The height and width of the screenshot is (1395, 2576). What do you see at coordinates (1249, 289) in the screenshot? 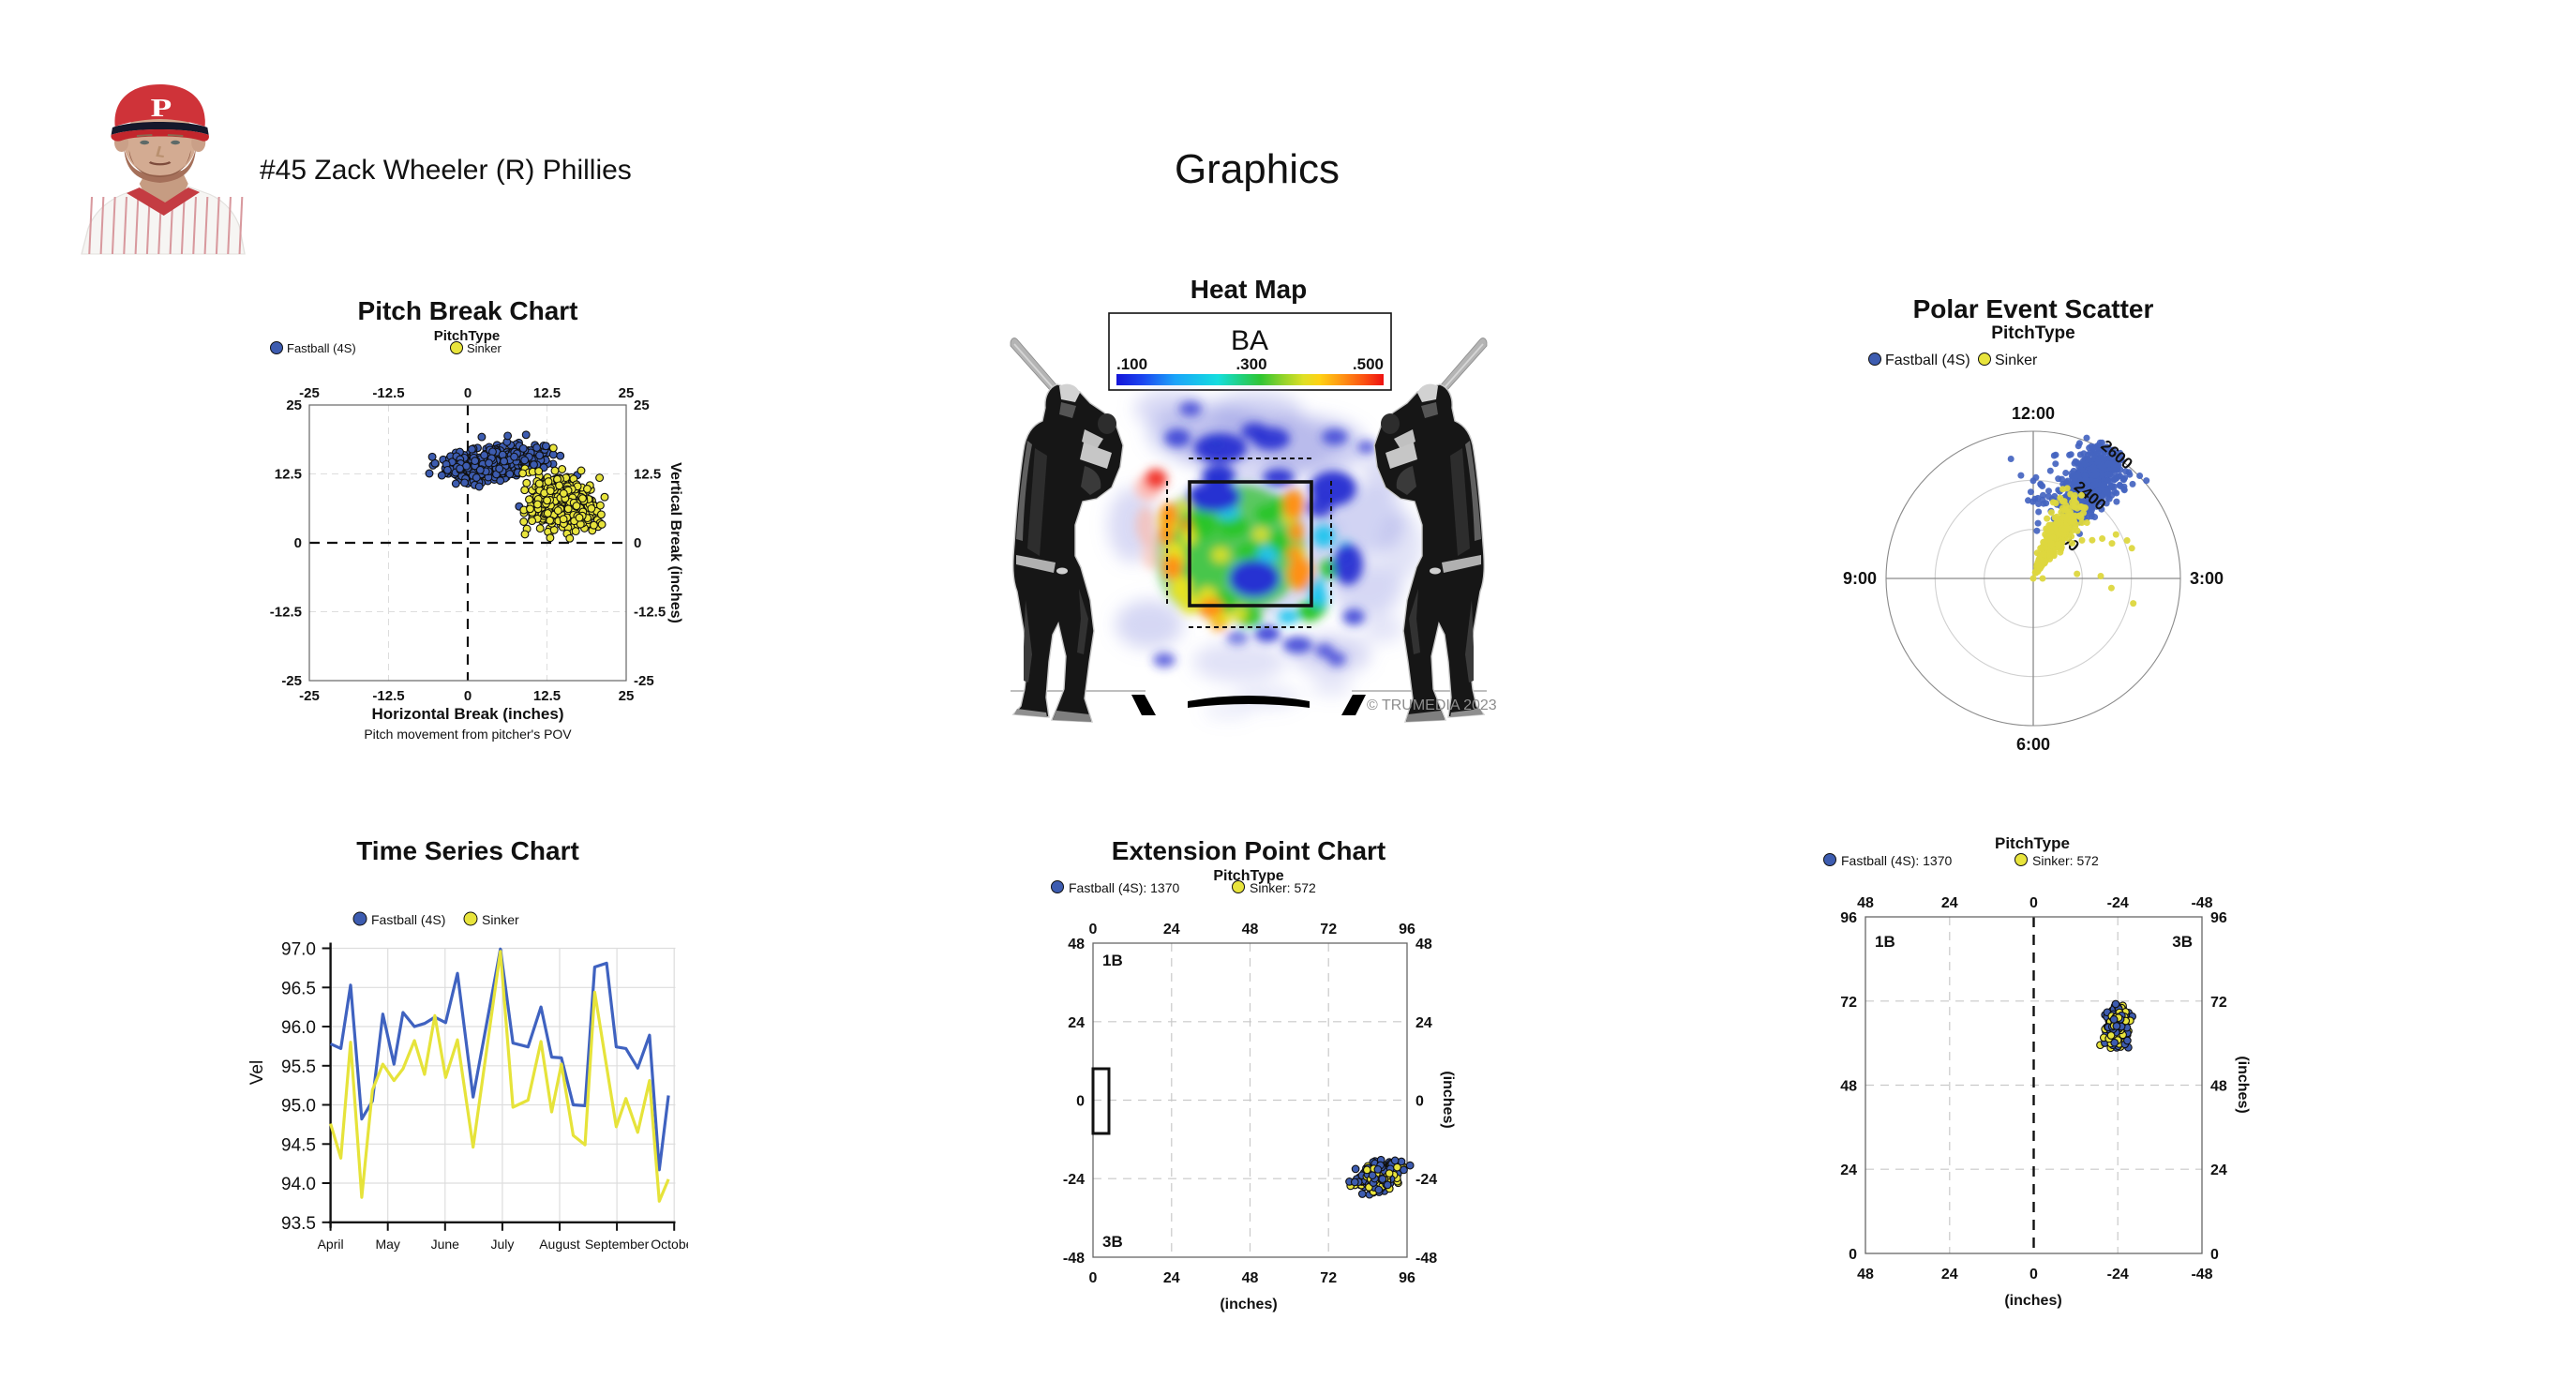
I see `svg-text: Heat Map` at bounding box center [1249, 289].